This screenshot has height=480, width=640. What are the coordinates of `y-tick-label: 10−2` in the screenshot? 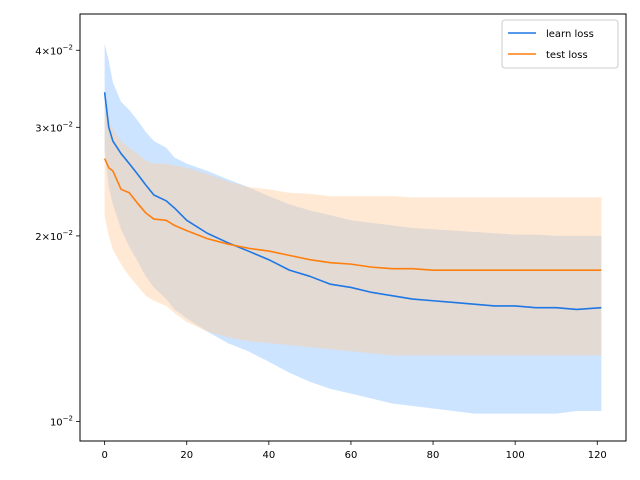 It's located at (61, 422).